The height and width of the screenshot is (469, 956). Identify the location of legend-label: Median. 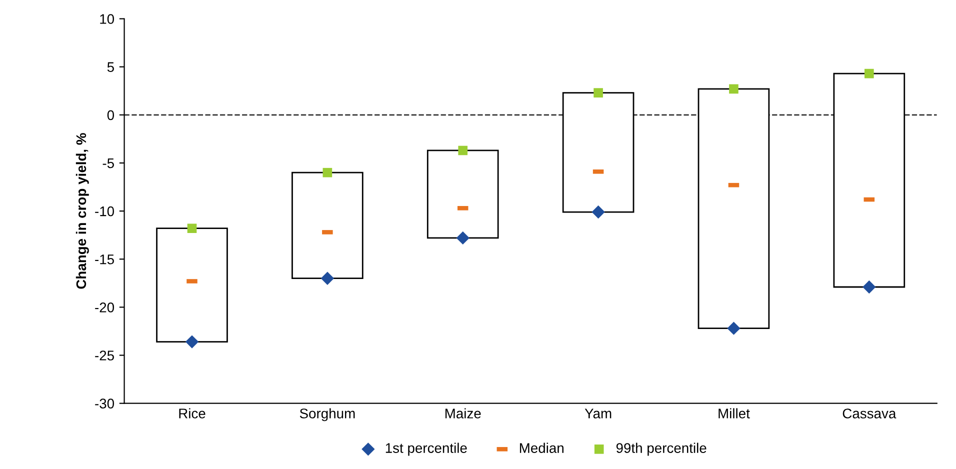
(542, 447).